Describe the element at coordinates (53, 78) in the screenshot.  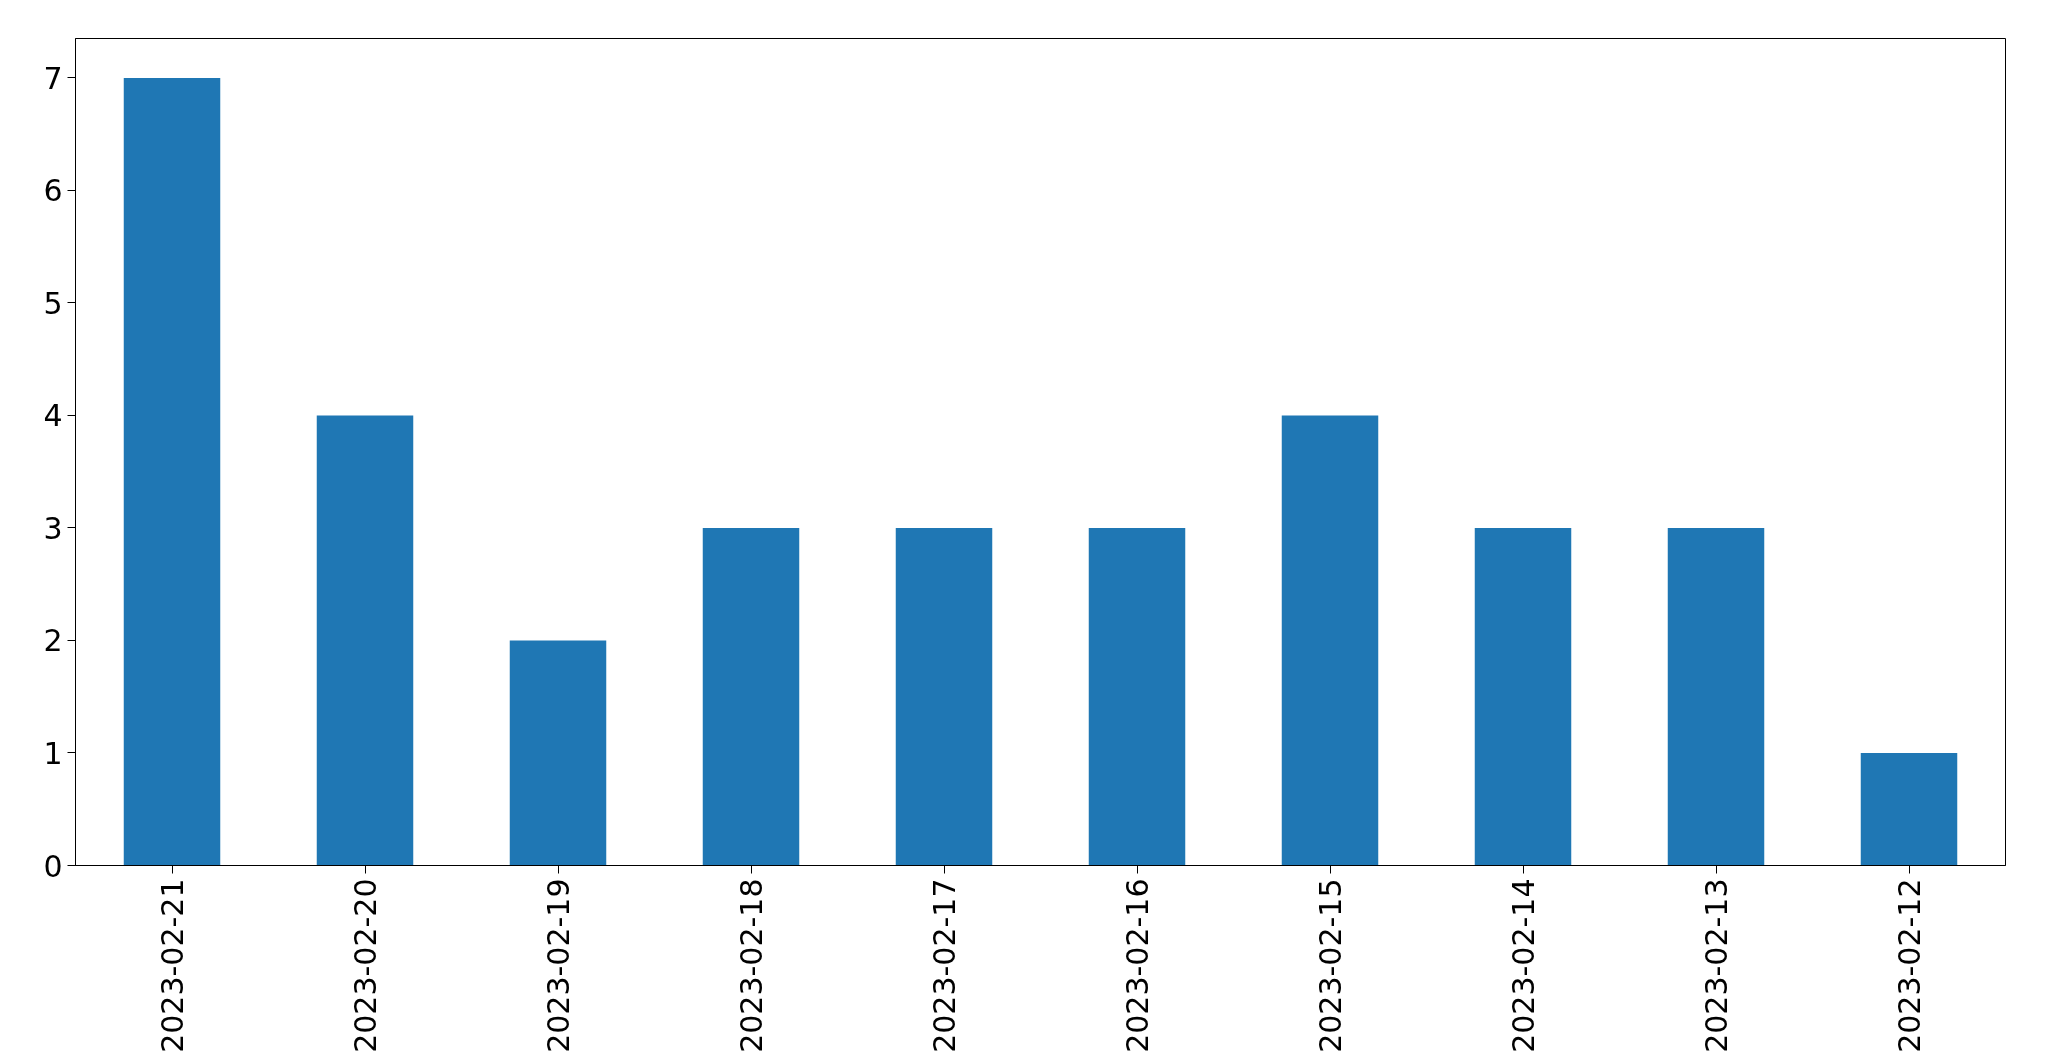
I see `y-tick-label: 7` at that location.